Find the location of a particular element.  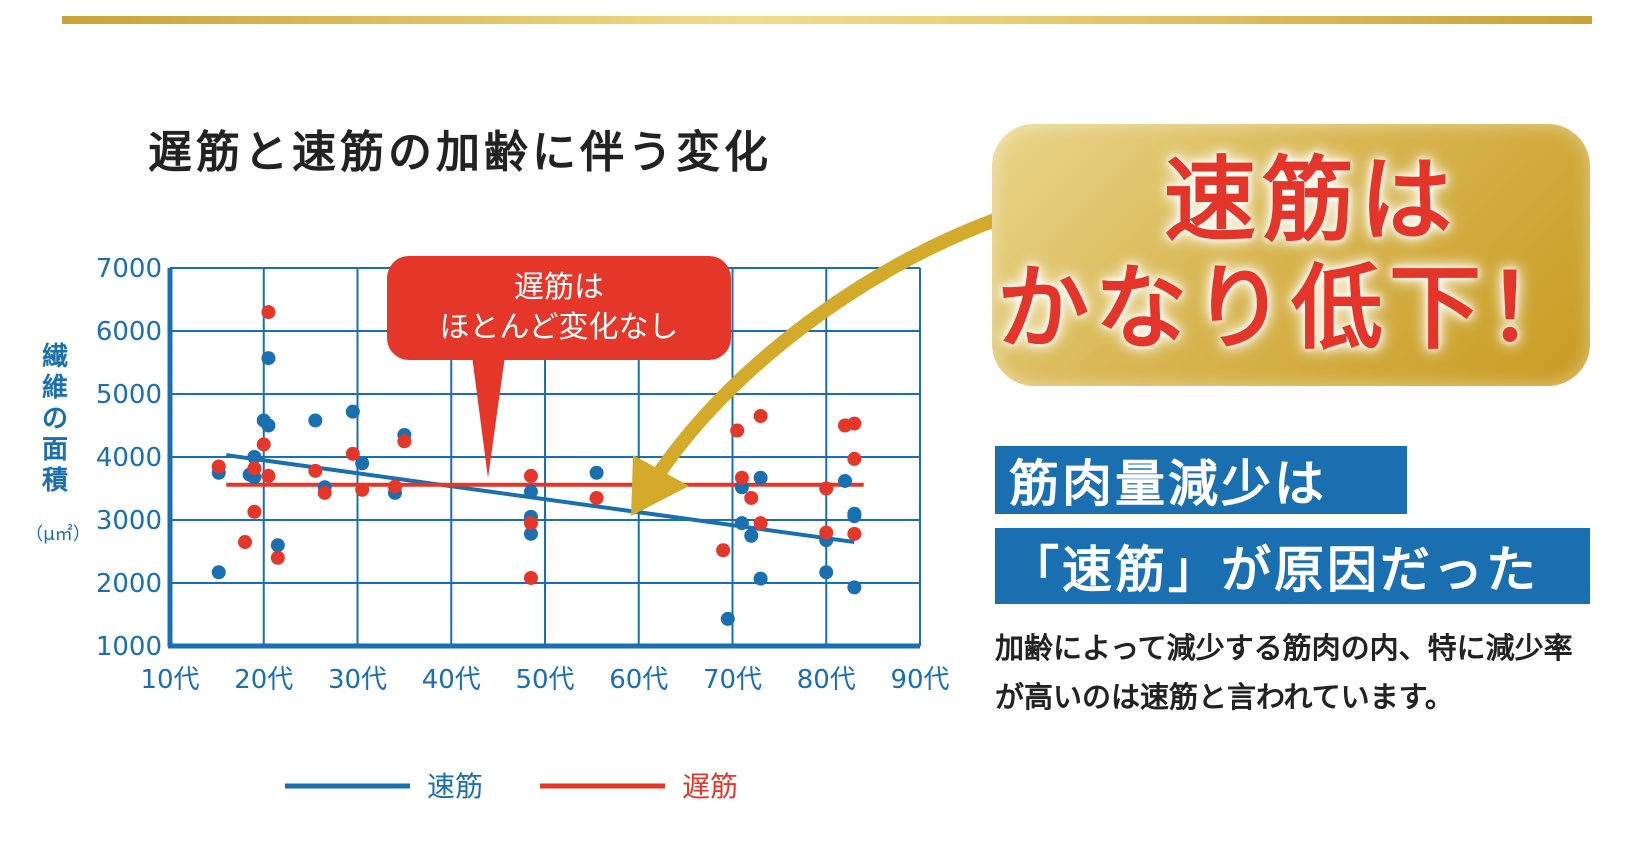

x-tick-label: 80代 is located at coordinates (826, 680).